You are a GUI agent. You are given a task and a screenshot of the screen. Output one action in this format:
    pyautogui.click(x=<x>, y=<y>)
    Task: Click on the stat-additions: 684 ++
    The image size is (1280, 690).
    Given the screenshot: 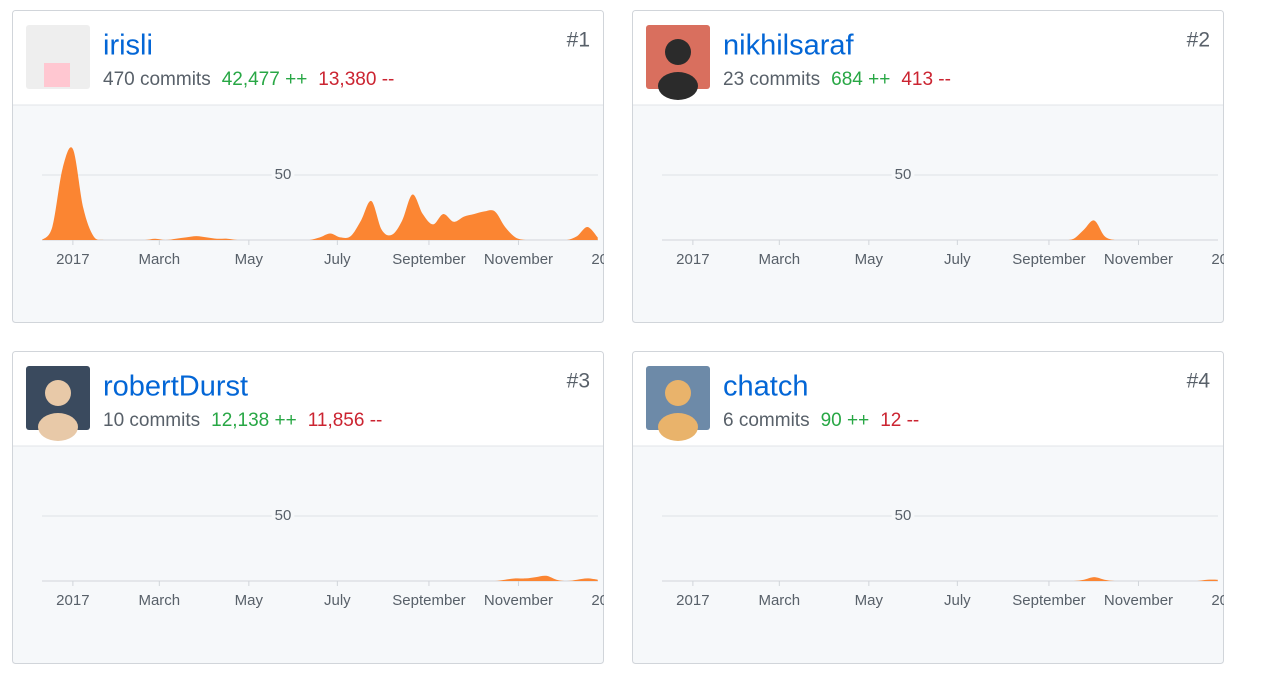 What is the action you would take?
    pyautogui.click(x=860, y=79)
    